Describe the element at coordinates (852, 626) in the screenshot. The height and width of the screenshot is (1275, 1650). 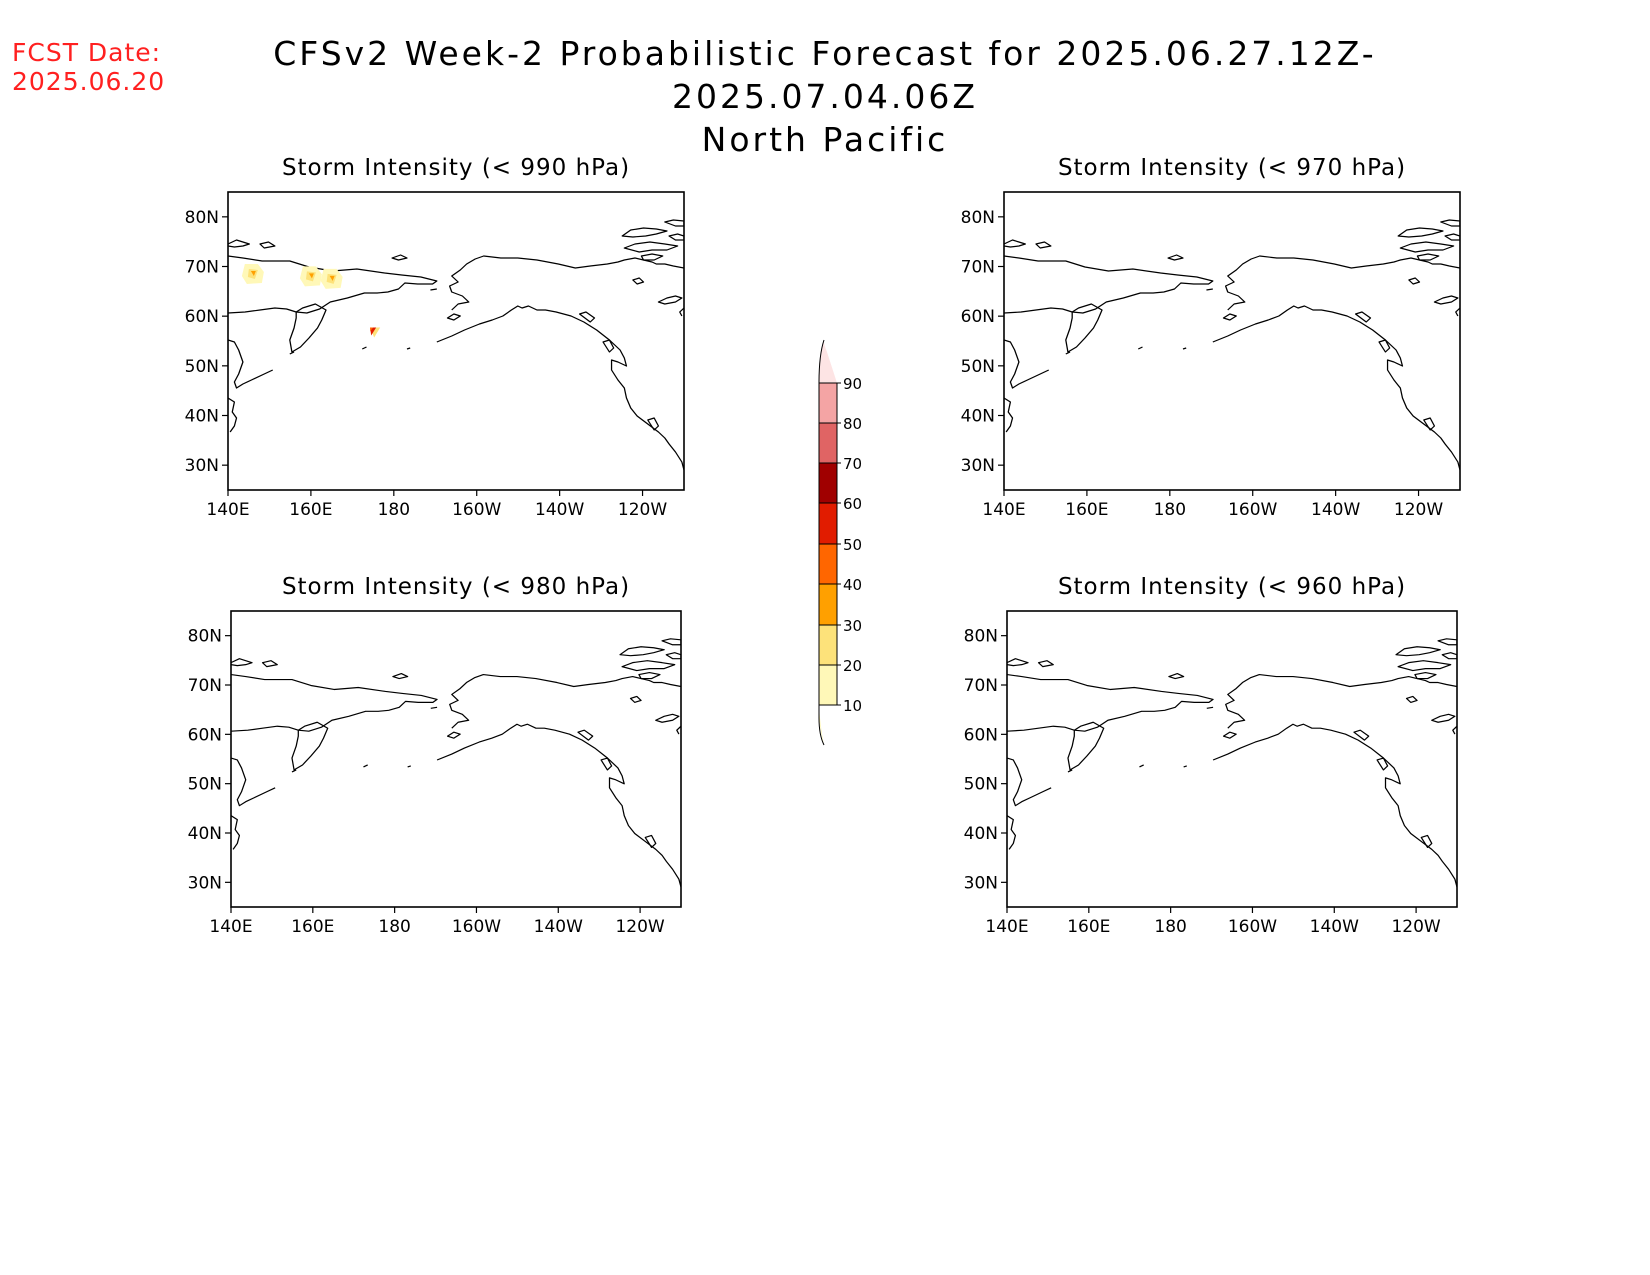
I see `colorbar-label: 30` at that location.